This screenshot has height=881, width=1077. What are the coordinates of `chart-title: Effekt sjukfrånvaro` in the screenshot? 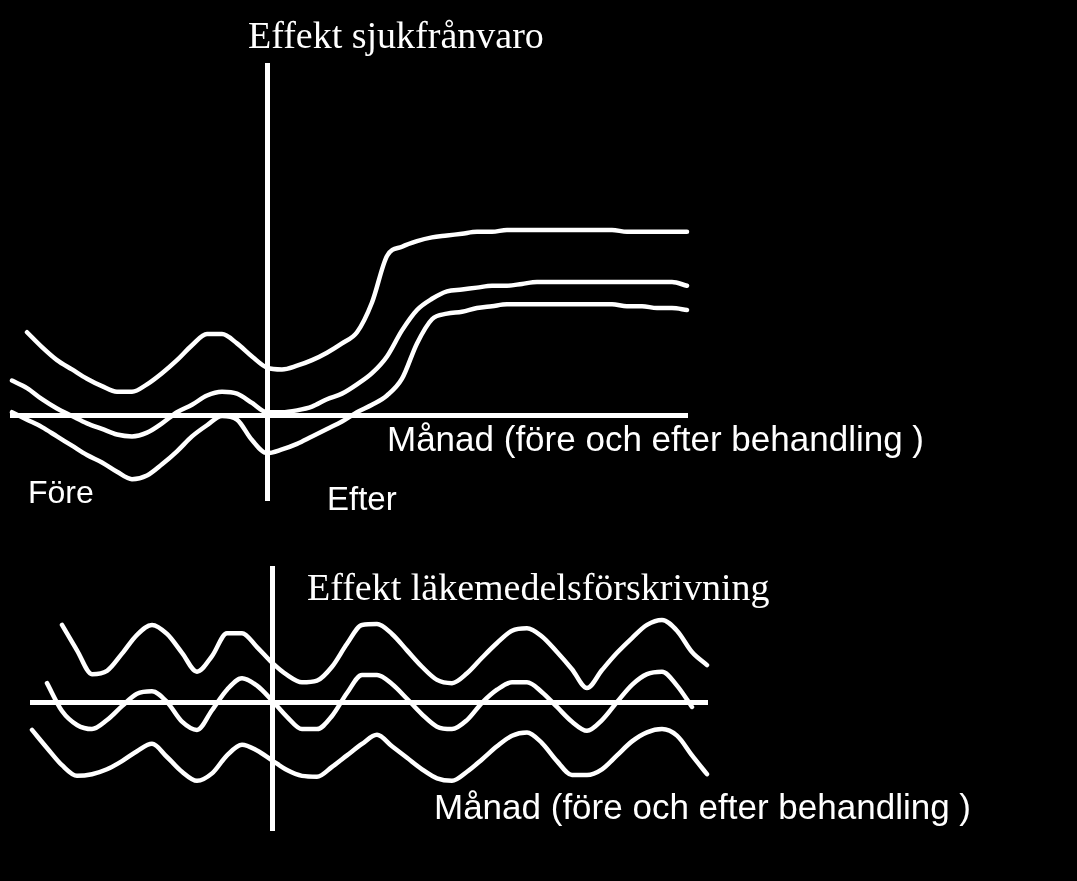 It's located at (396, 36).